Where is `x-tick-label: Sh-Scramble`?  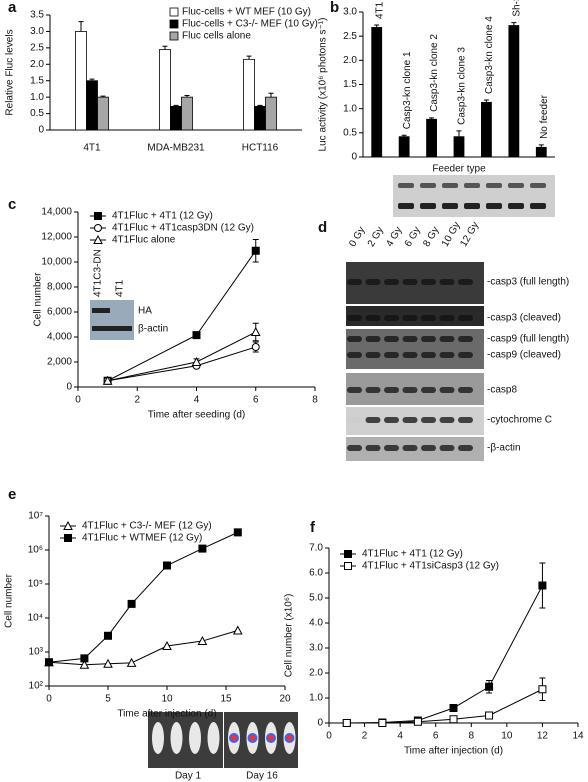
x-tick-label: Sh-Scramble is located at coordinates (516, 8).